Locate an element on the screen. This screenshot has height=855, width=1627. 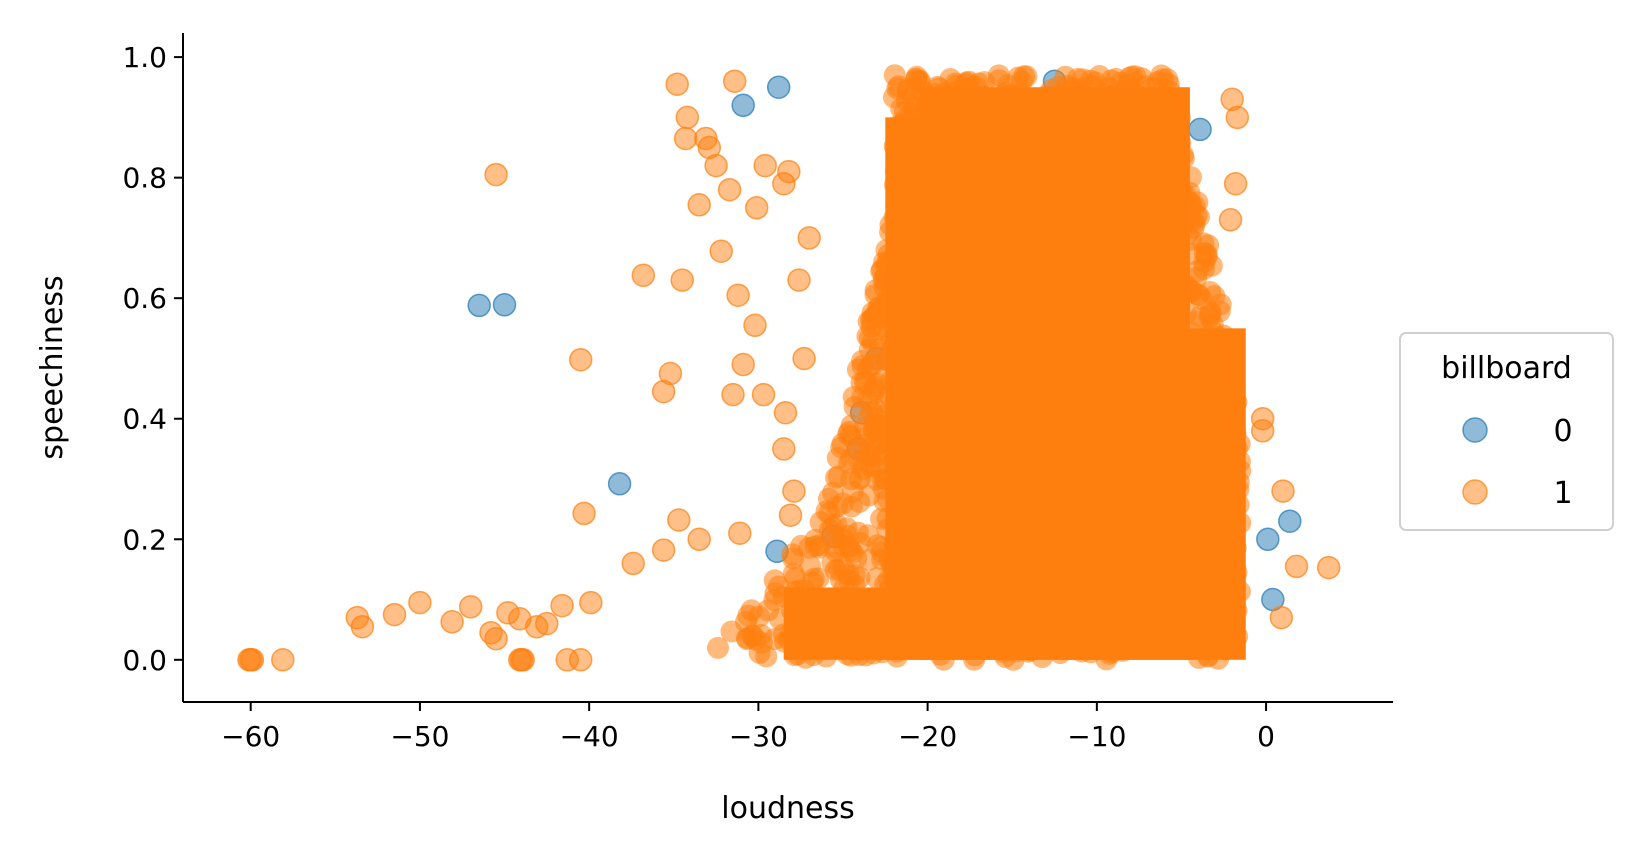
legend: billboard 0 1 is located at coordinates (1506, 431).